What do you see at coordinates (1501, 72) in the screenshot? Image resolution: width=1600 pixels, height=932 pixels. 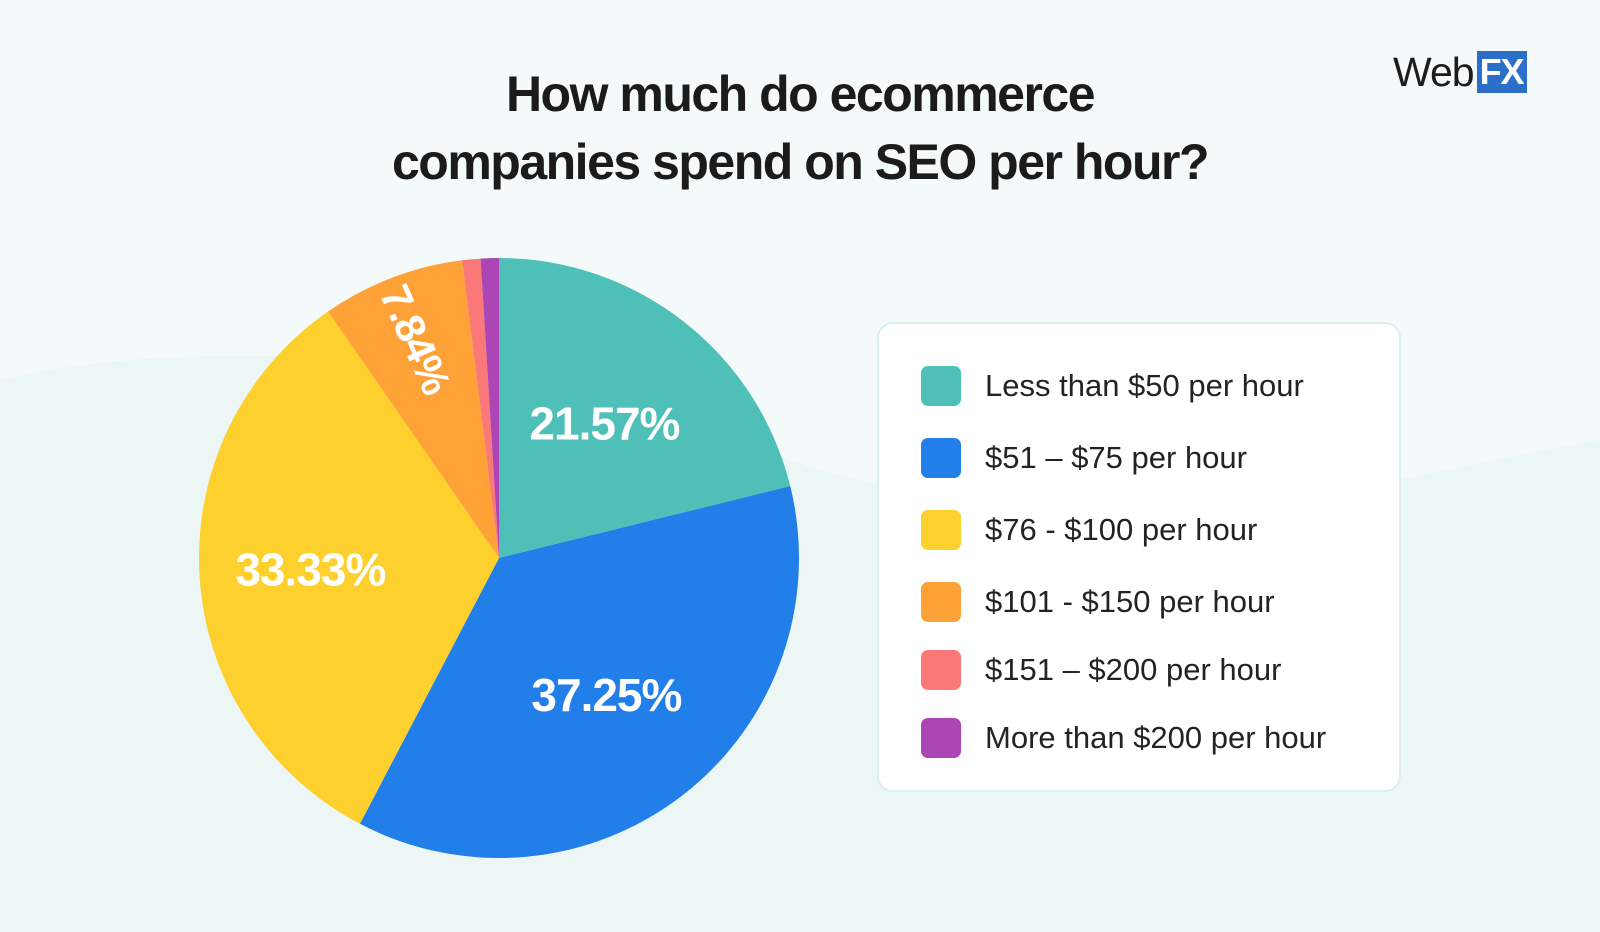 I see `logo-highlight: FX` at bounding box center [1501, 72].